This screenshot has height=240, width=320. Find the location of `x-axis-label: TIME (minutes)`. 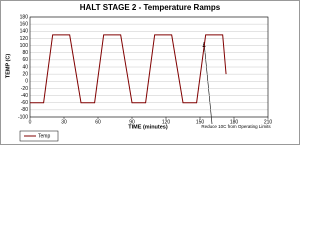

x-axis-label: TIME (minutes) is located at coordinates (148, 127).